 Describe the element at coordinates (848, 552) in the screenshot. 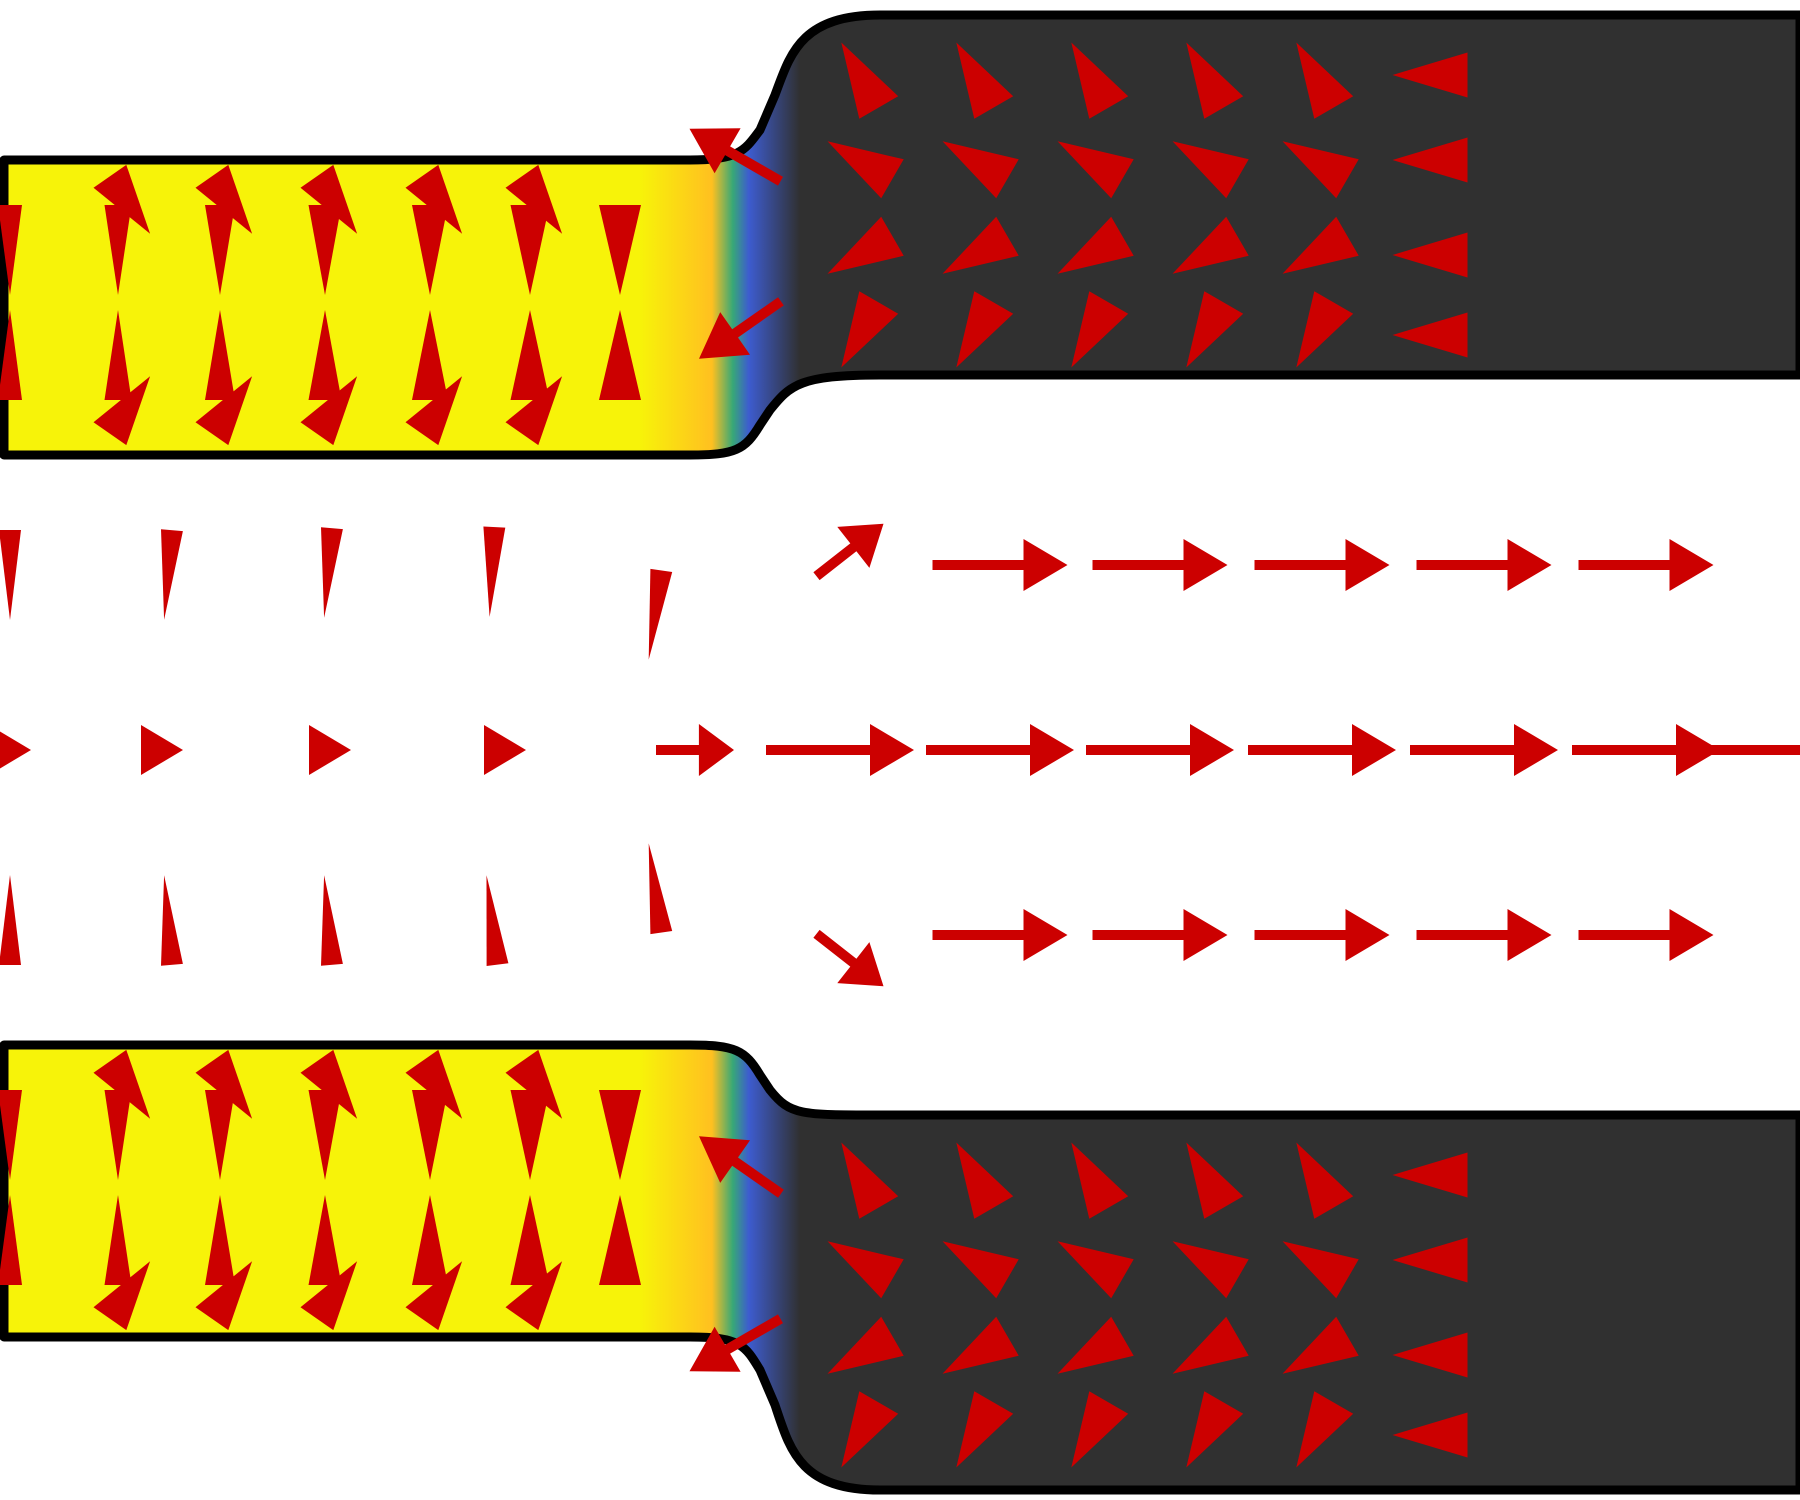

I see `flow-arrow-diagonal-up` at that location.